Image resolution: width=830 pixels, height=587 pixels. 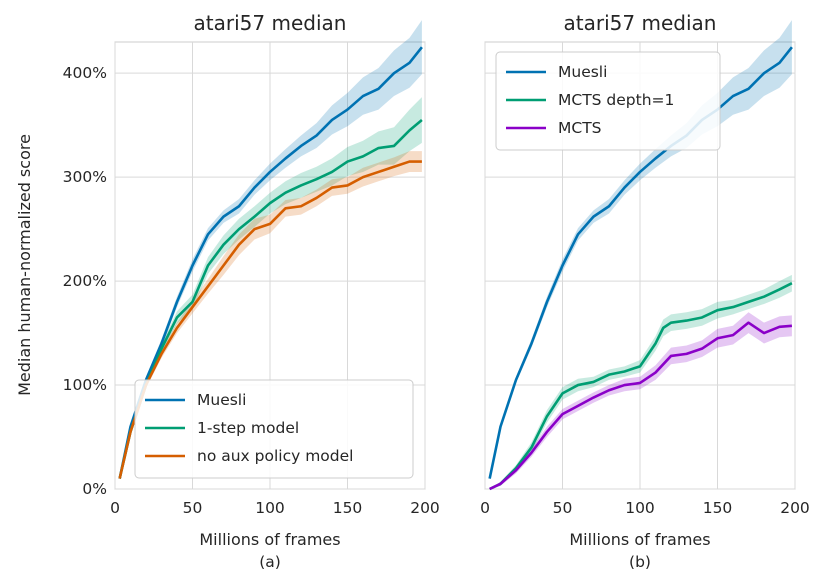 I want to click on panel-a-xticks: 0 50 100 150 200, so click(x=275, y=508).